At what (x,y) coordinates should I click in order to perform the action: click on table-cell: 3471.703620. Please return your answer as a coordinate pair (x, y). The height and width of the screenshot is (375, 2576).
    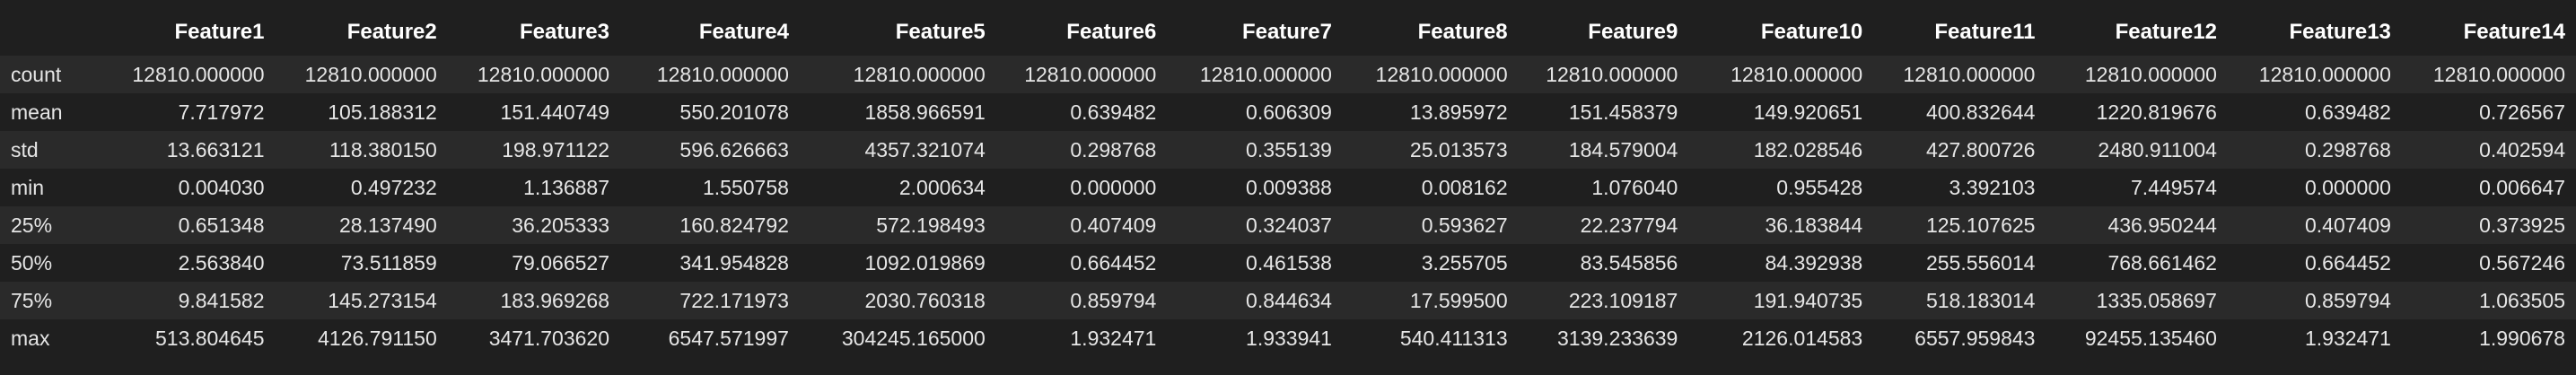
    Looking at the image, I should click on (548, 338).